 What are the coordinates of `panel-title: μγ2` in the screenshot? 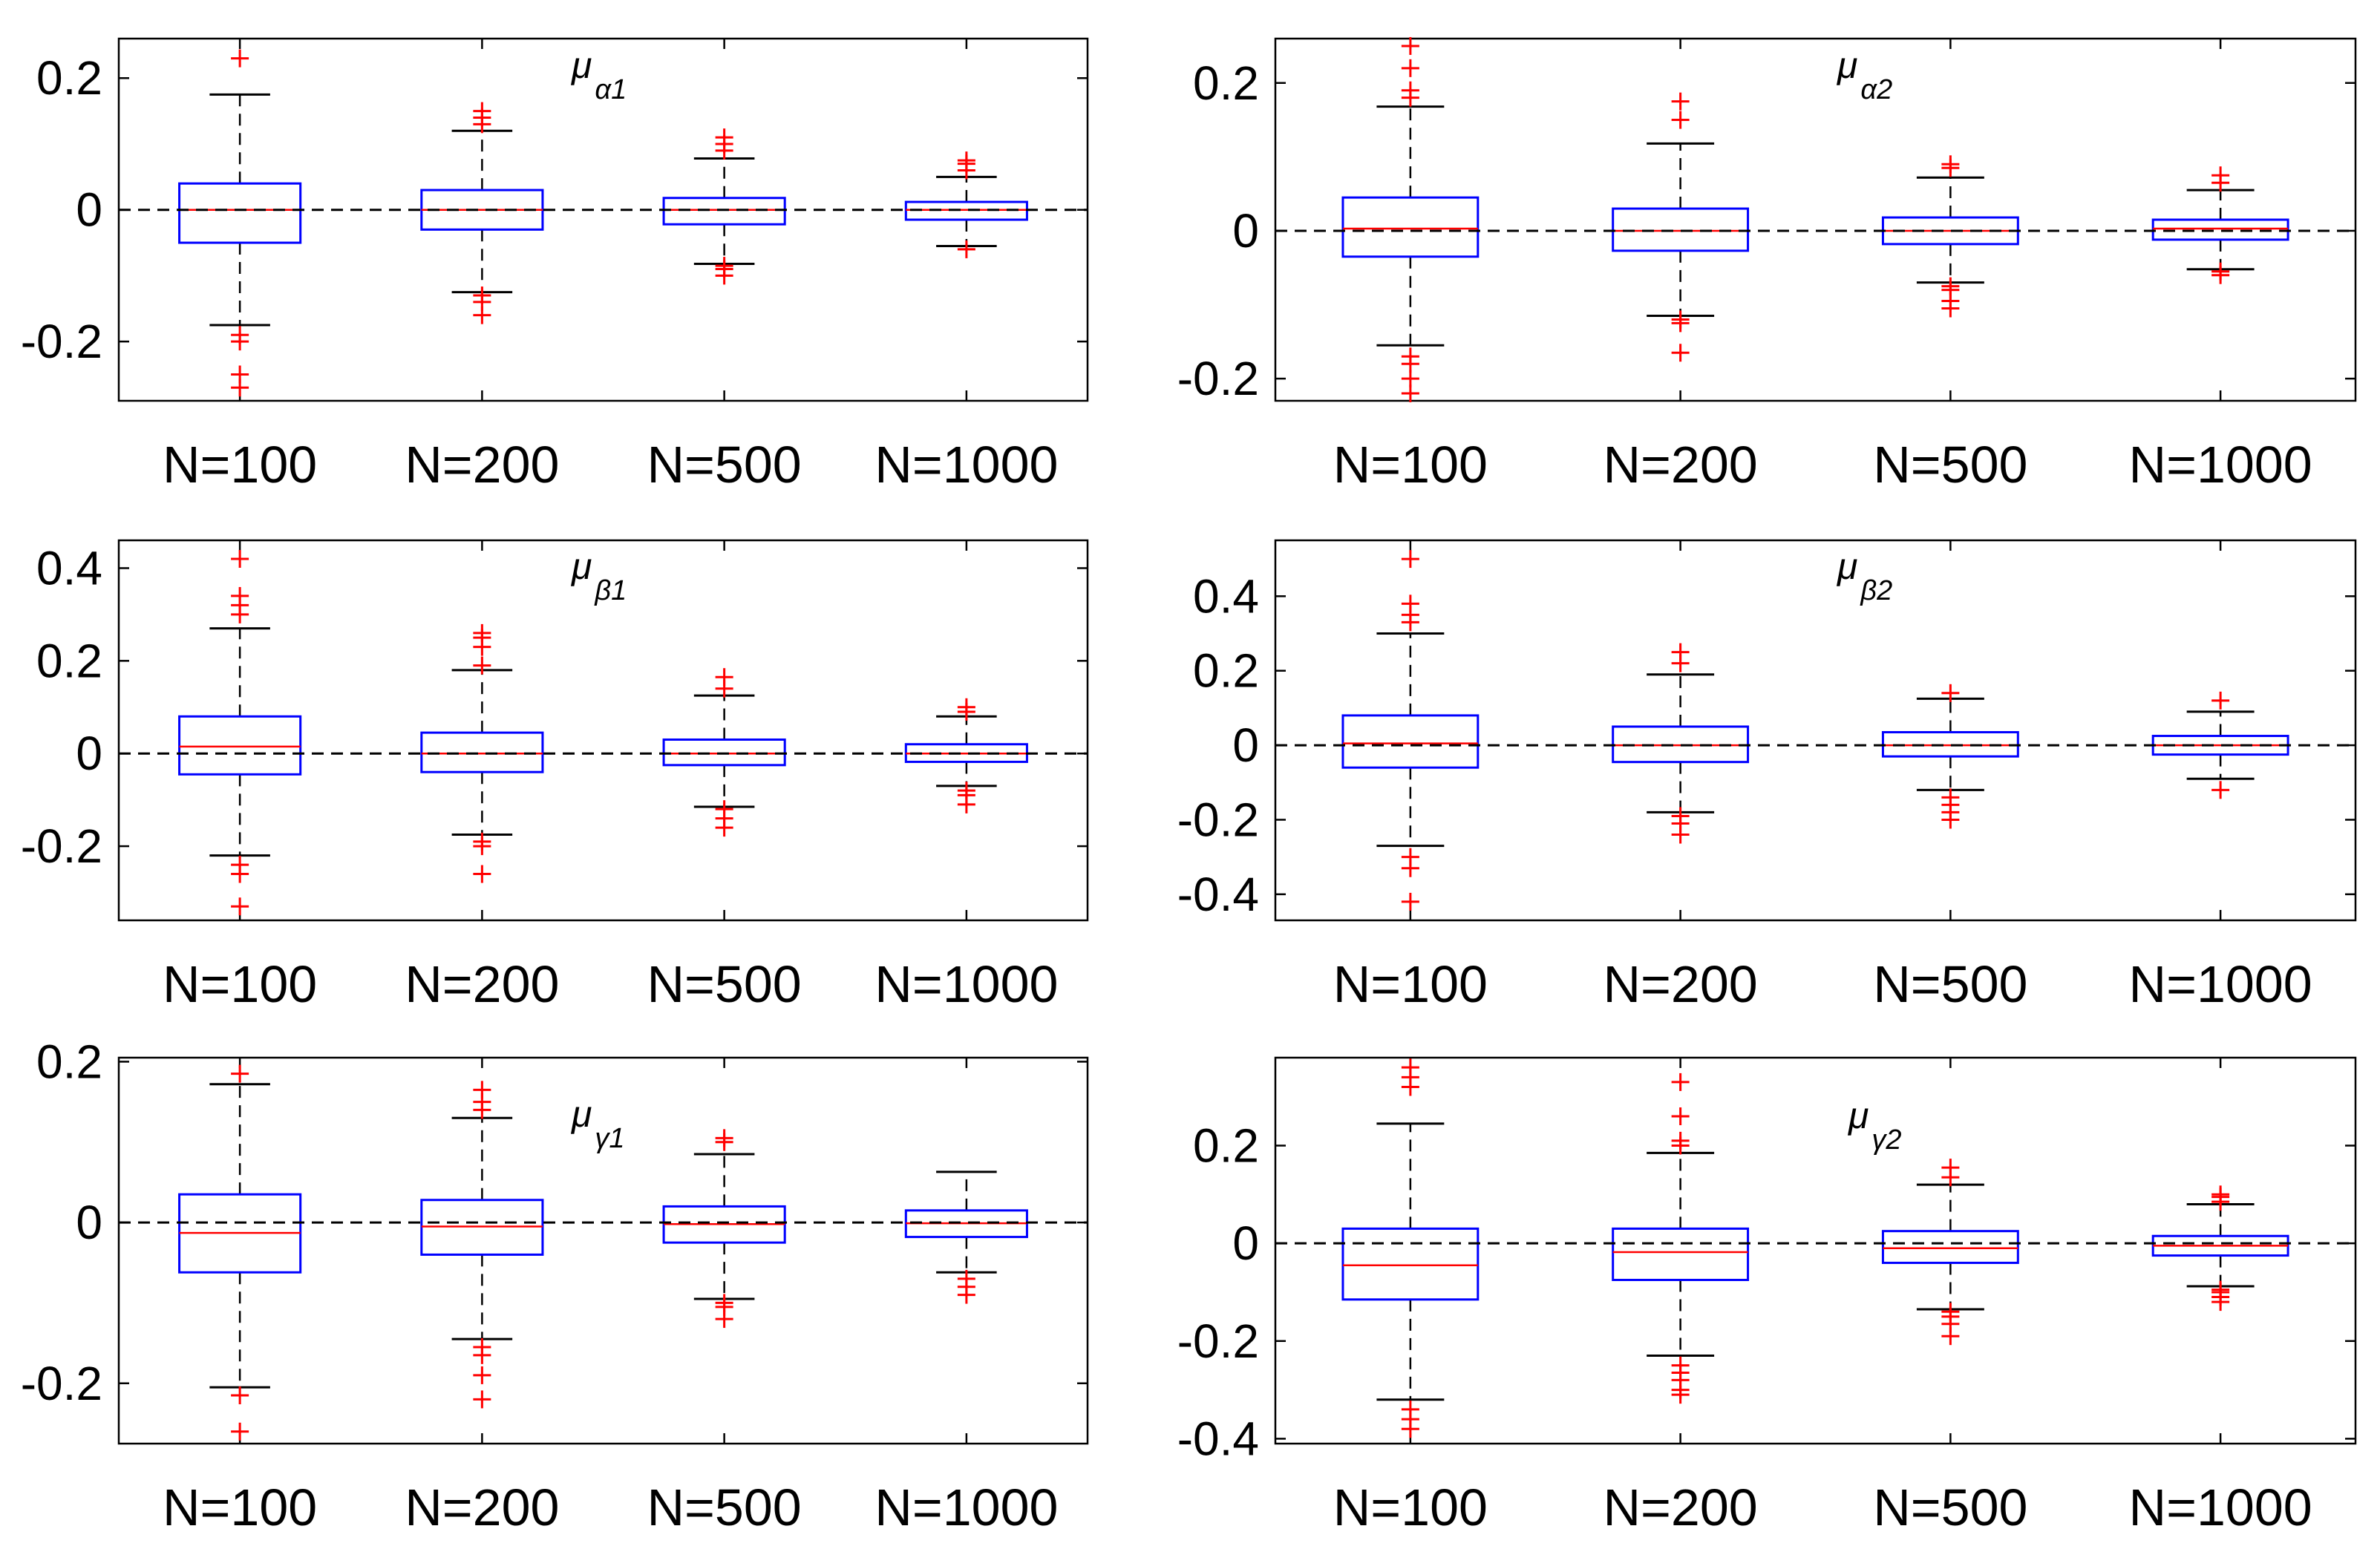 It's located at (1874, 1125).